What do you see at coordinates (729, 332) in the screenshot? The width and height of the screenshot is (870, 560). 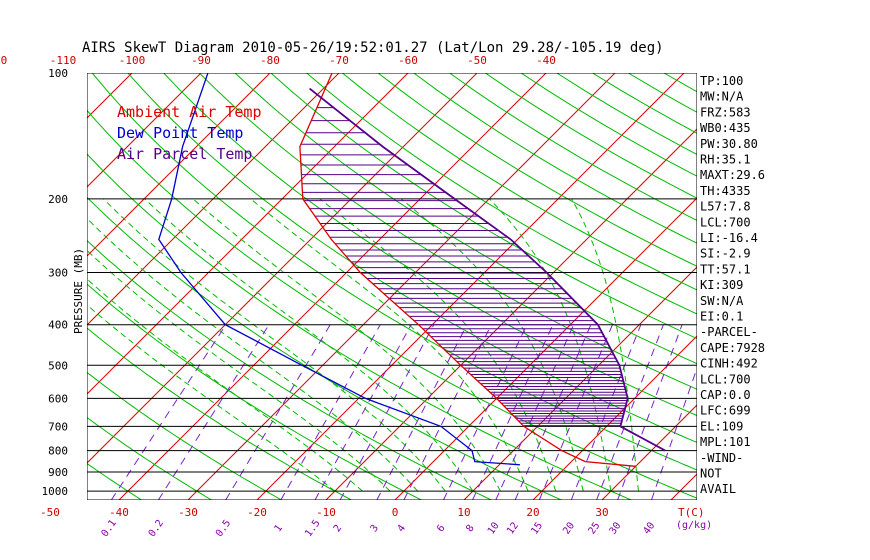 I see `side-panel-item: -PARCEL-` at bounding box center [729, 332].